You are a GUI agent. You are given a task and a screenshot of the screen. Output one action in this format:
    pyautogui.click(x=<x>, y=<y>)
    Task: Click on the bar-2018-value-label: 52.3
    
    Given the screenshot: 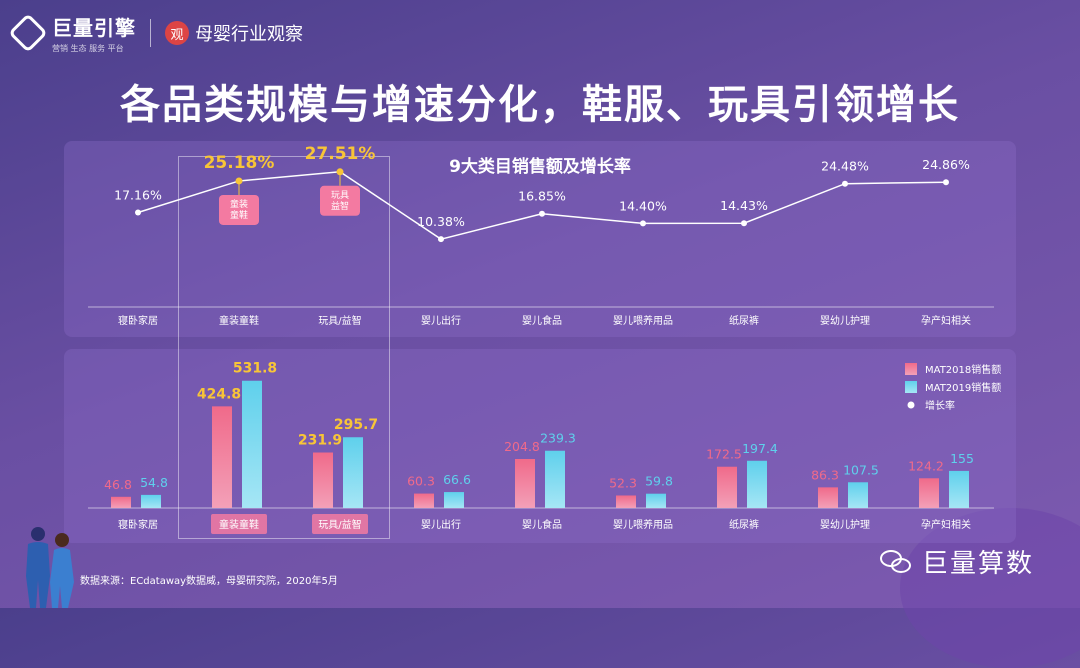 What is the action you would take?
    pyautogui.click(x=623, y=482)
    